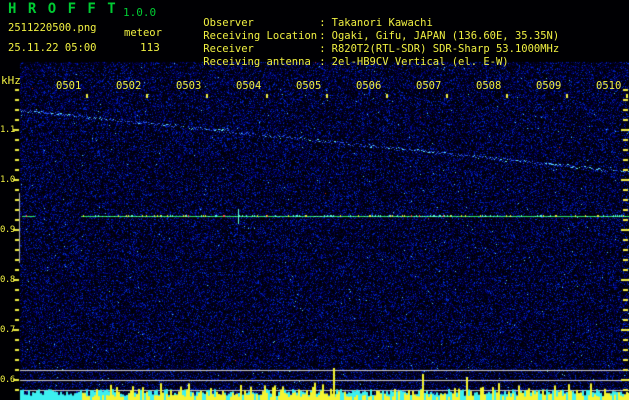 This screenshot has height=400, width=629. Describe the element at coordinates (489, 86) in the screenshot. I see `x-tick-label: 0508` at that location.